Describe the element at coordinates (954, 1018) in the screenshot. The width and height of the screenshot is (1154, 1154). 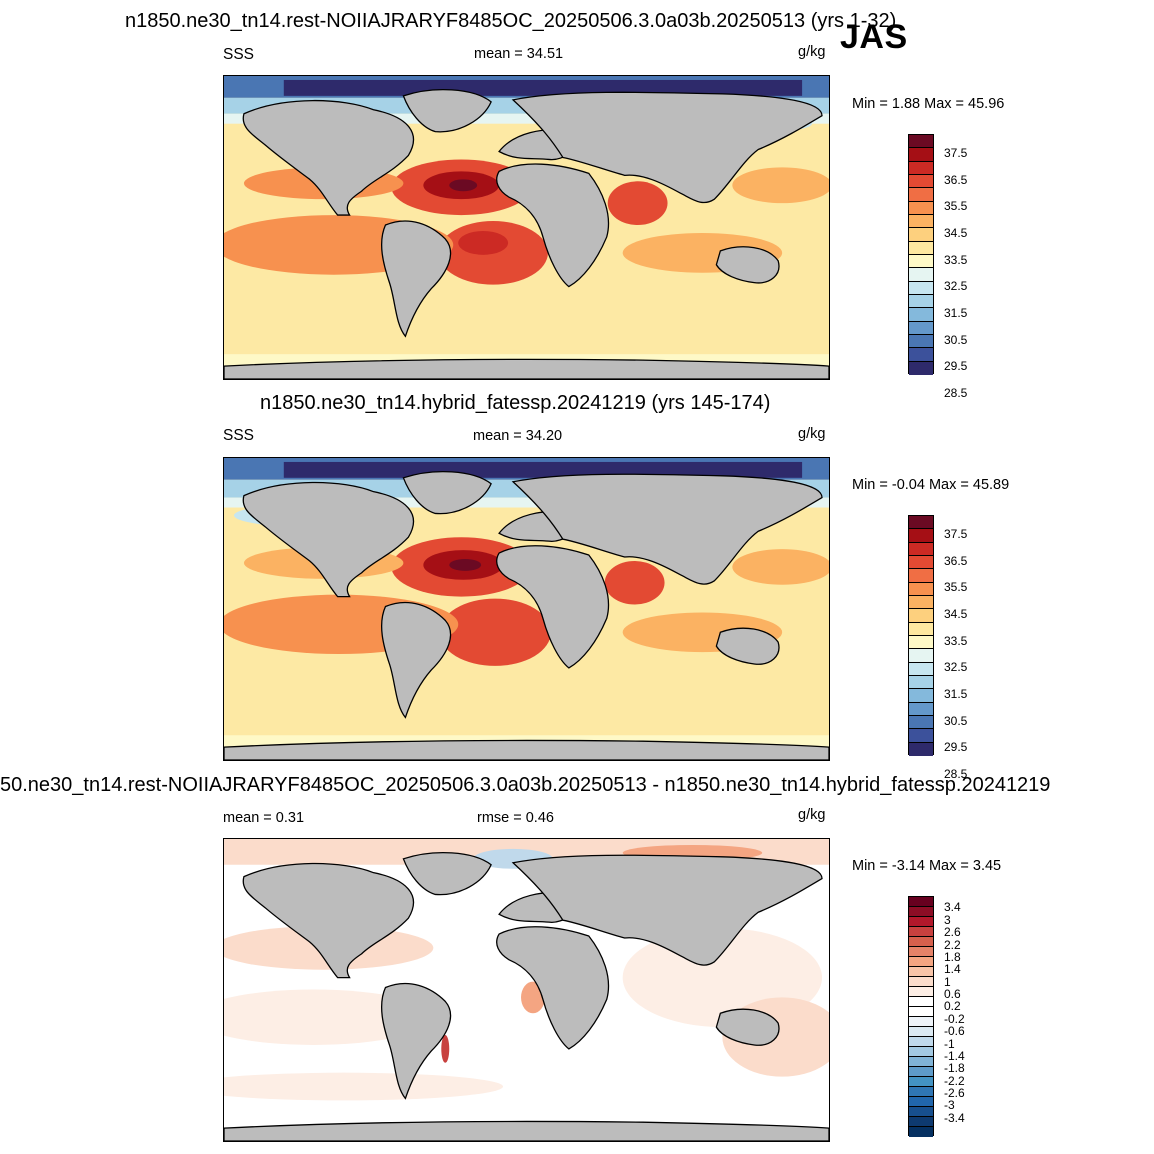
I see `colorbar-tick-label: -0.2` at that location.